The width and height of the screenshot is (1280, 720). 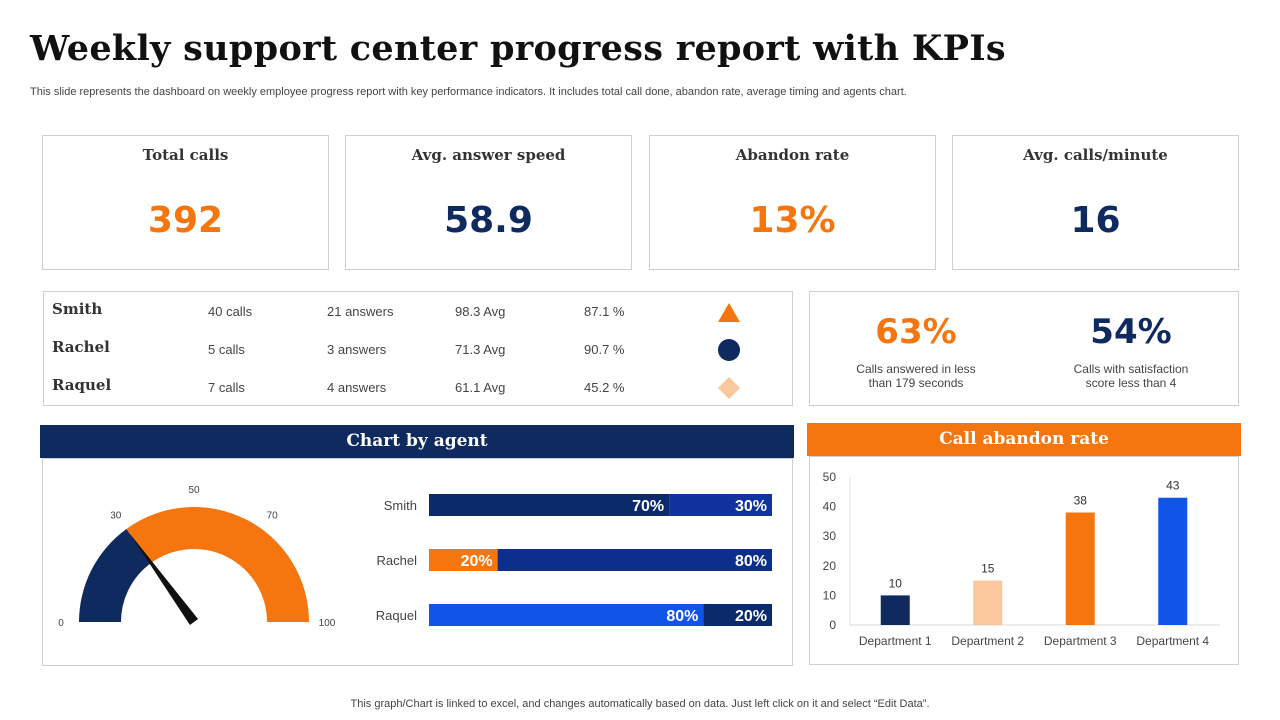 I want to click on gauge-tick-label: 30, so click(x=116, y=515).